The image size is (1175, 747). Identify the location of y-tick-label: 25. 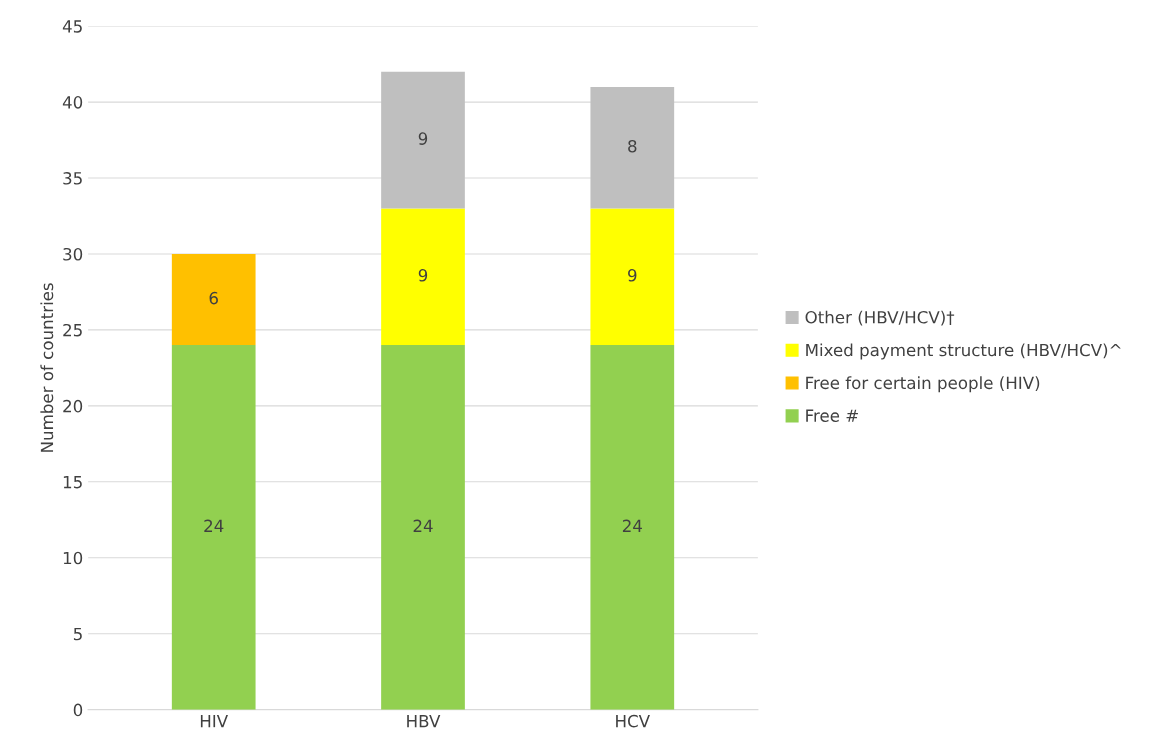
(72, 330).